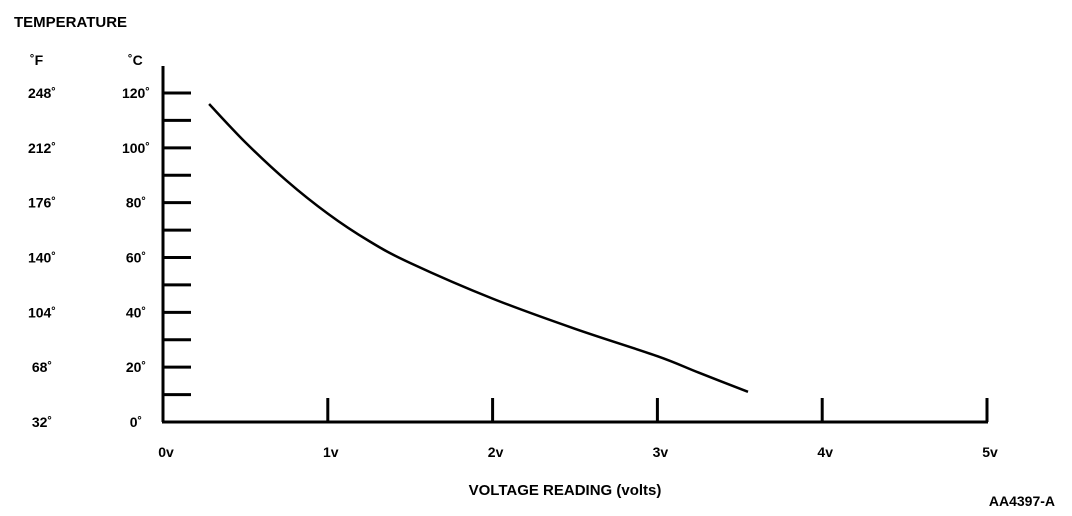  I want to click on y-tick-label-celsius: 120˚, so click(136, 93).